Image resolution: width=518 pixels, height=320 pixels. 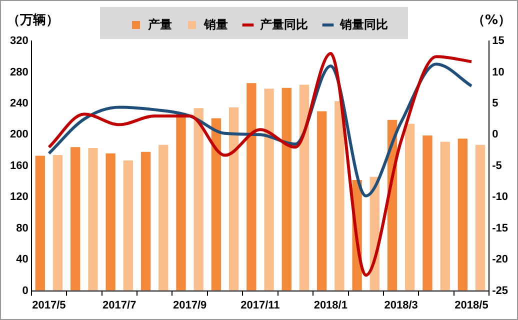 I want to click on y-tick-label: 80, so click(x=22, y=228).